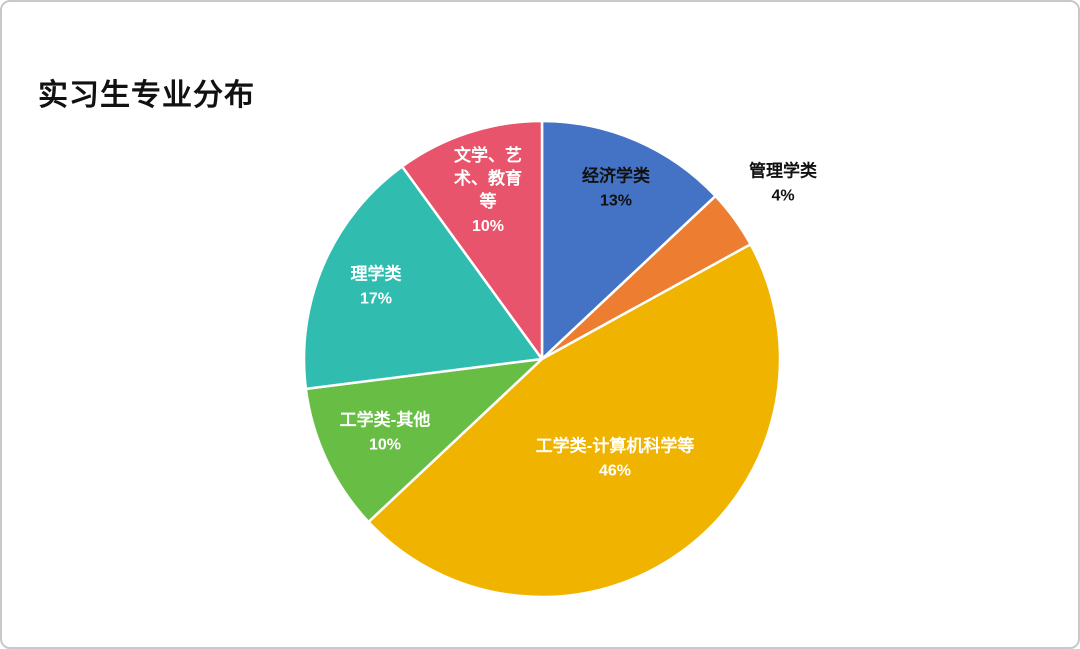 This screenshot has width=1080, height=649. I want to click on chart-title: 实习生专业分布, so click(146, 95).